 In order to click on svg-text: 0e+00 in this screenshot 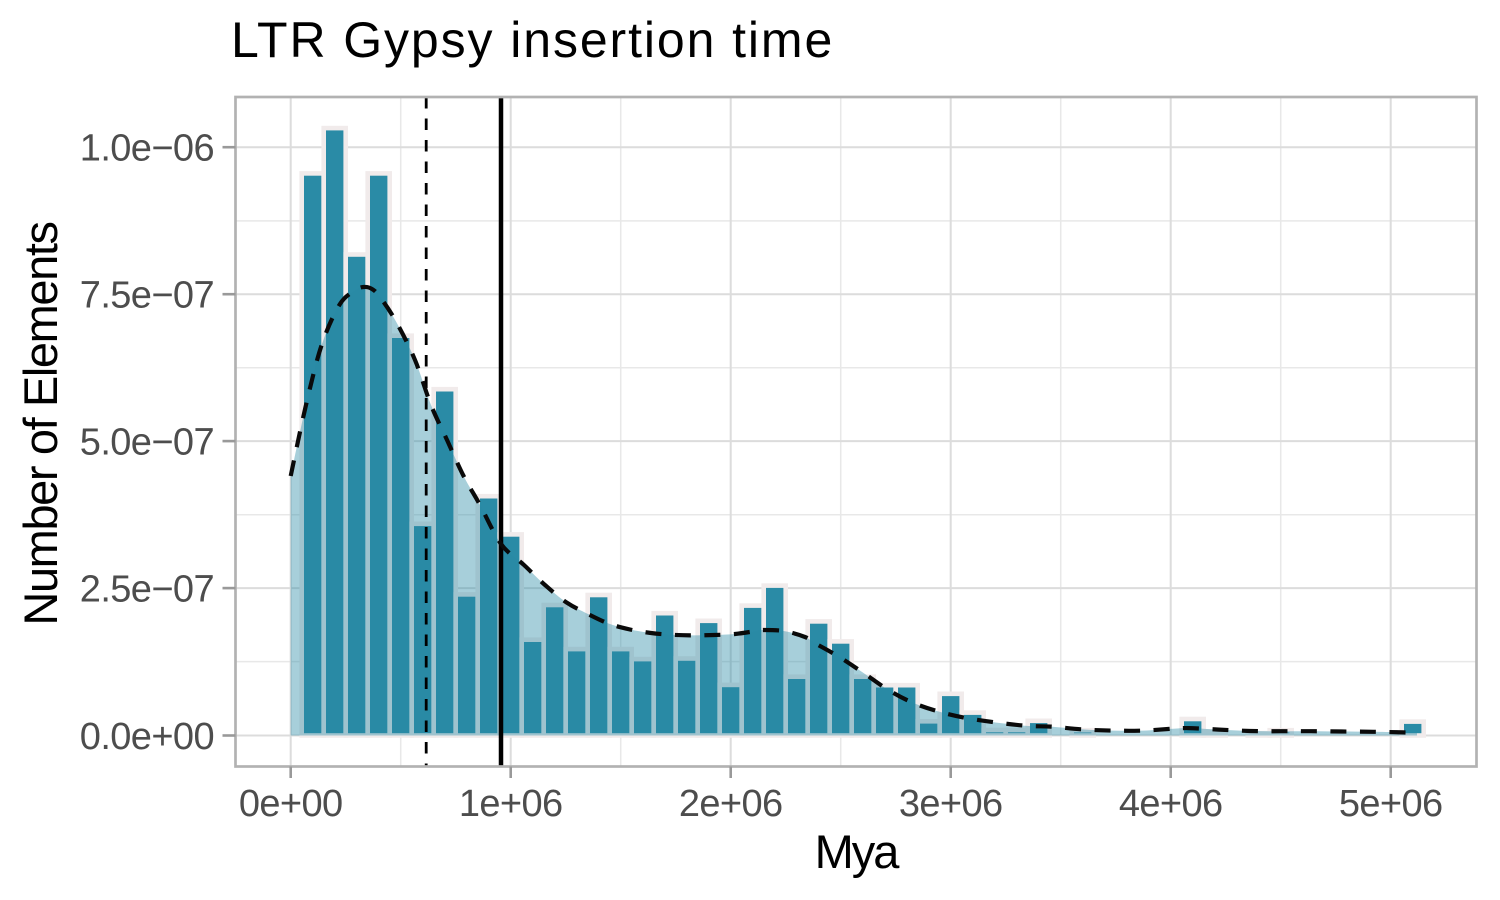, I will do `click(291, 804)`.